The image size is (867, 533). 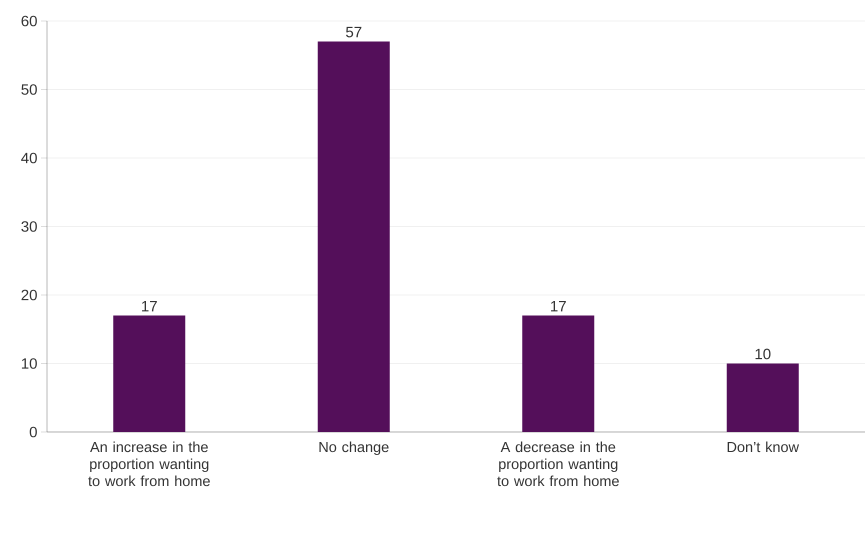 I want to click on x-tick-label: An increase in the proportion wanting to work from home, so click(x=149, y=464).